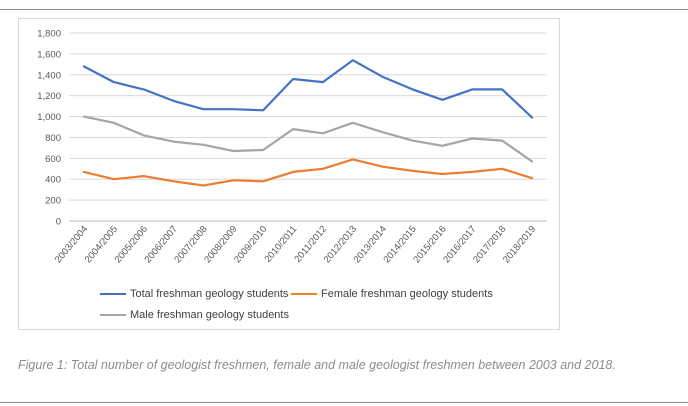 Image resolution: width=688 pixels, height=406 pixels. Describe the element at coordinates (58, 222) in the screenshot. I see `y-tick-label: 0` at that location.